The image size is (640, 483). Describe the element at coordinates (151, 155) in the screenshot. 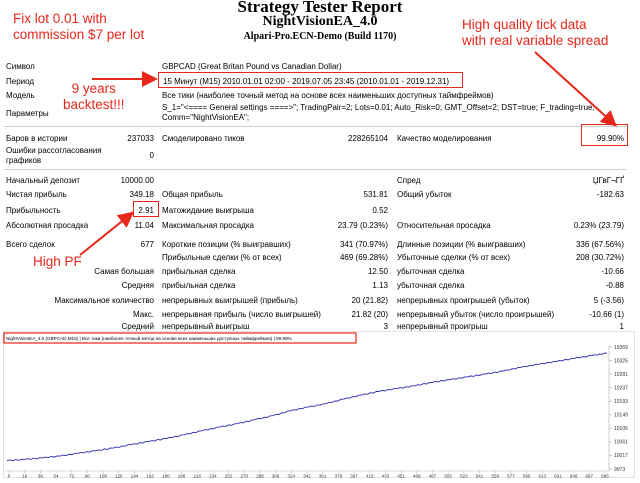

I see `errors-value: 0` at that location.